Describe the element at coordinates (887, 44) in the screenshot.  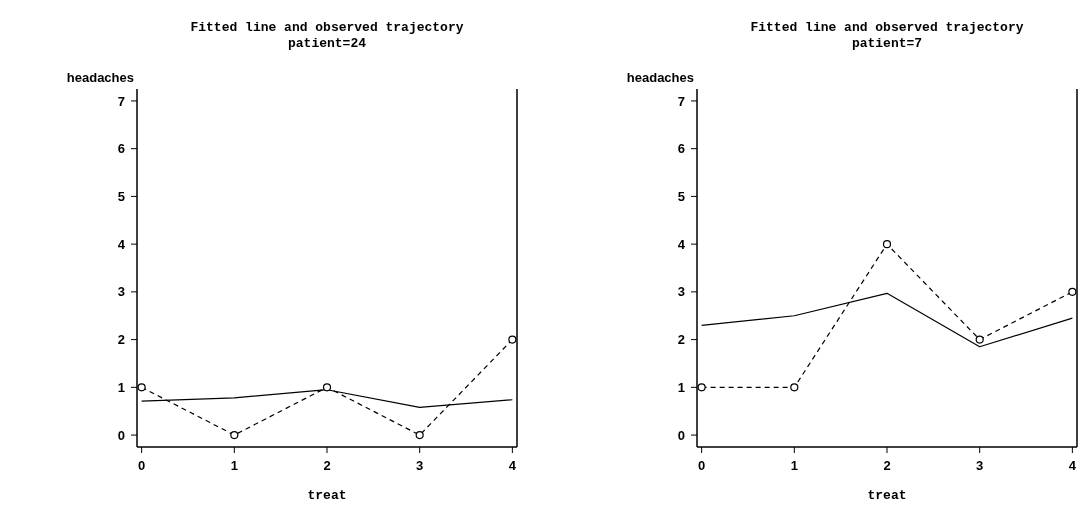
I see `chart-subtitle: patient=7` at that location.